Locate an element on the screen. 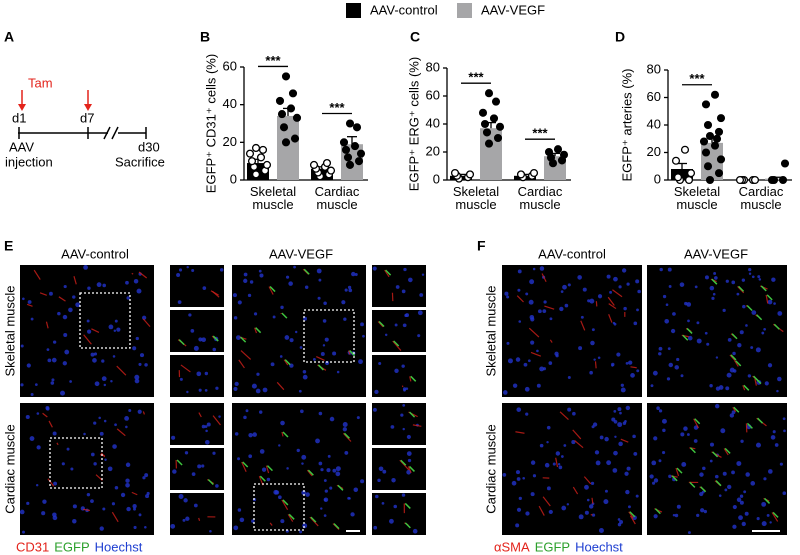 This screenshot has height=555, width=800. y-tick-label: 20 is located at coordinates (230, 141).